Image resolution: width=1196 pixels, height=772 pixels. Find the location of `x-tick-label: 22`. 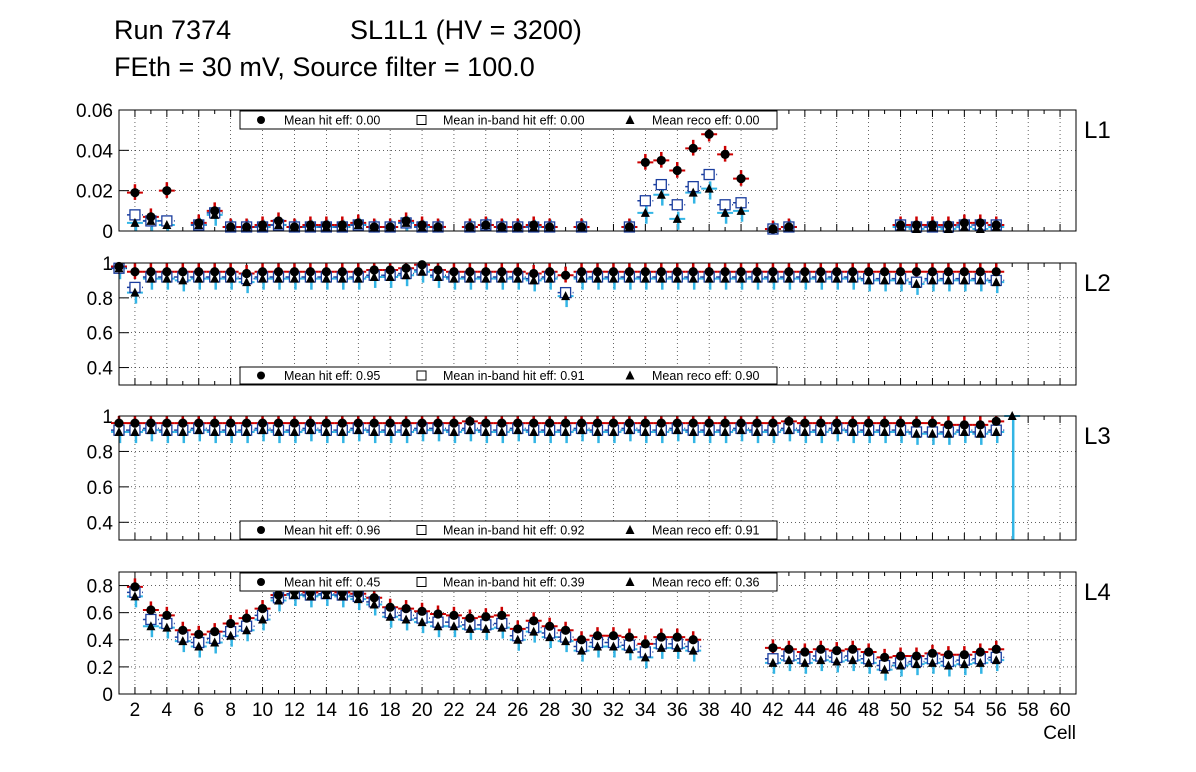

x-tick-label: 22 is located at coordinates (453, 710).